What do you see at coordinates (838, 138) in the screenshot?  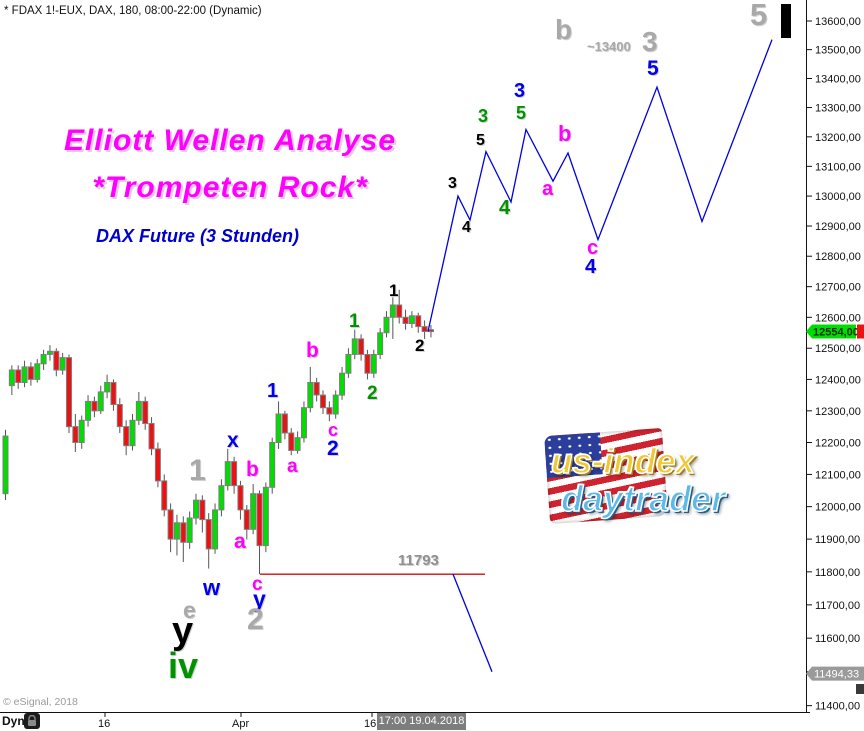 I see `y-tick-label: 13200,00` at bounding box center [838, 138].